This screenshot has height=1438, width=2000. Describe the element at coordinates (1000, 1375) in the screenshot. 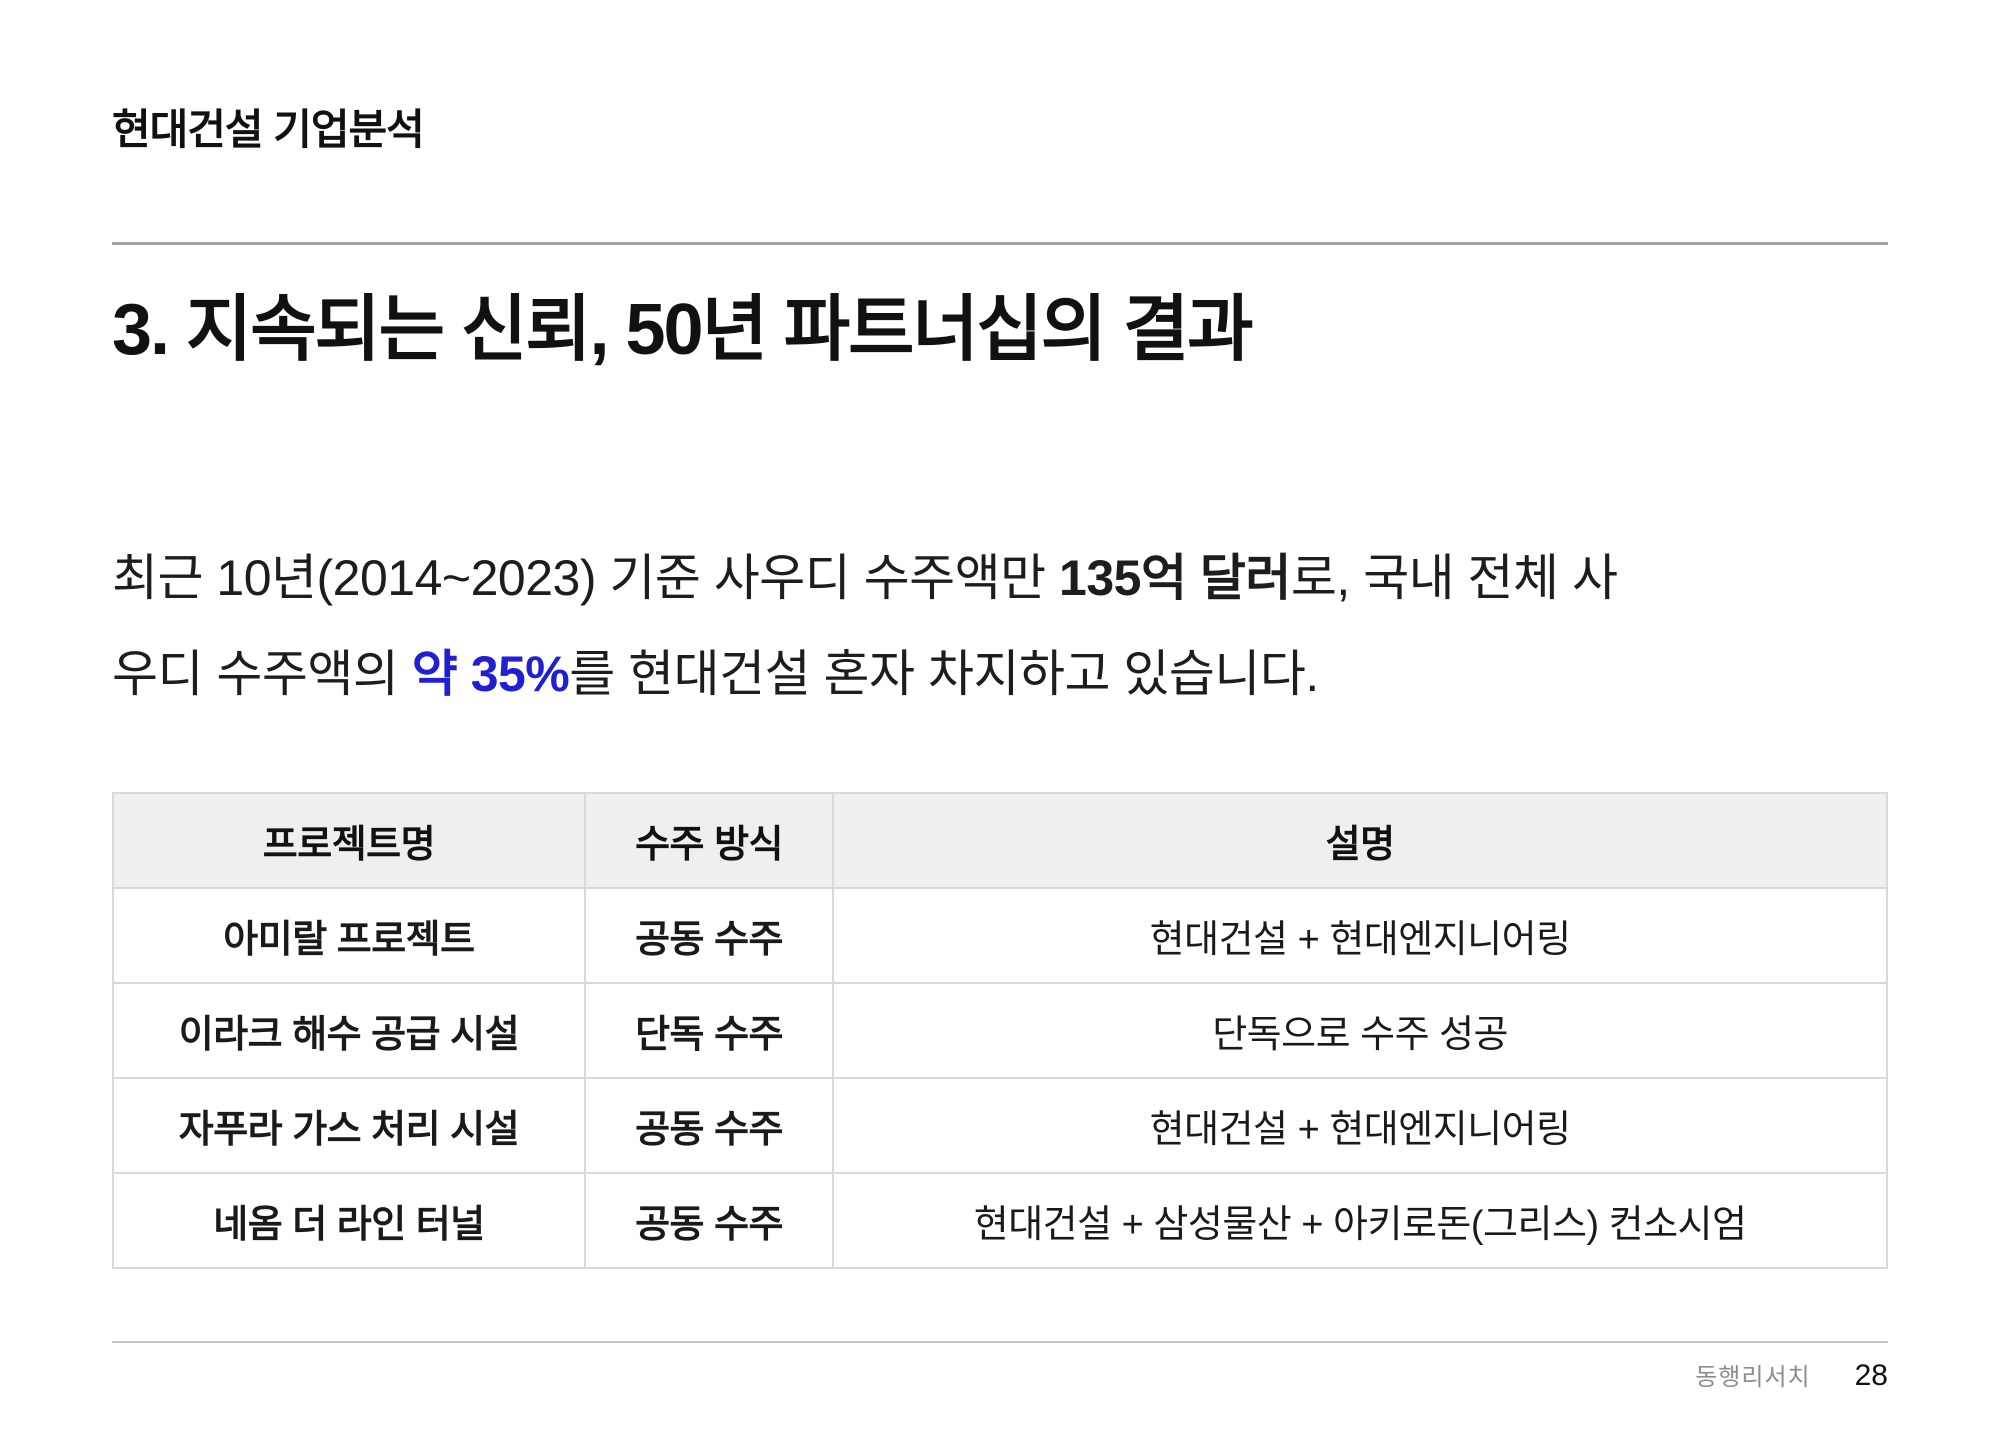

I see `footer-row: 동행리서치 28` at that location.